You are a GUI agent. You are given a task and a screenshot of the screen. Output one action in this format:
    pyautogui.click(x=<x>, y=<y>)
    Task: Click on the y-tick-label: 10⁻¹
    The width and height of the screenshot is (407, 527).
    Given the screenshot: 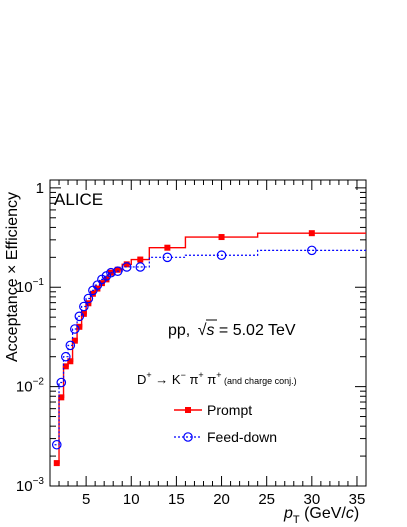 What is the action you would take?
    pyautogui.click(x=30, y=286)
    